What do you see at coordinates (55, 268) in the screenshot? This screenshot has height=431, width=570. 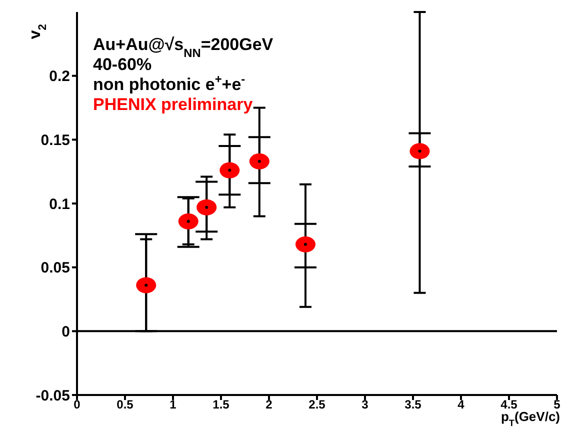 I see `y-tick-label: 0.05` at bounding box center [55, 268].